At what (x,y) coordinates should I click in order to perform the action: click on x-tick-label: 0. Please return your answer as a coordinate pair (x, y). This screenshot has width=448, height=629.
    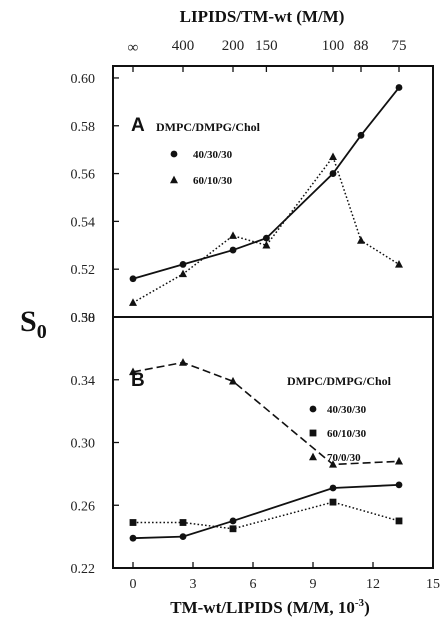
    Looking at the image, I should click on (133, 584).